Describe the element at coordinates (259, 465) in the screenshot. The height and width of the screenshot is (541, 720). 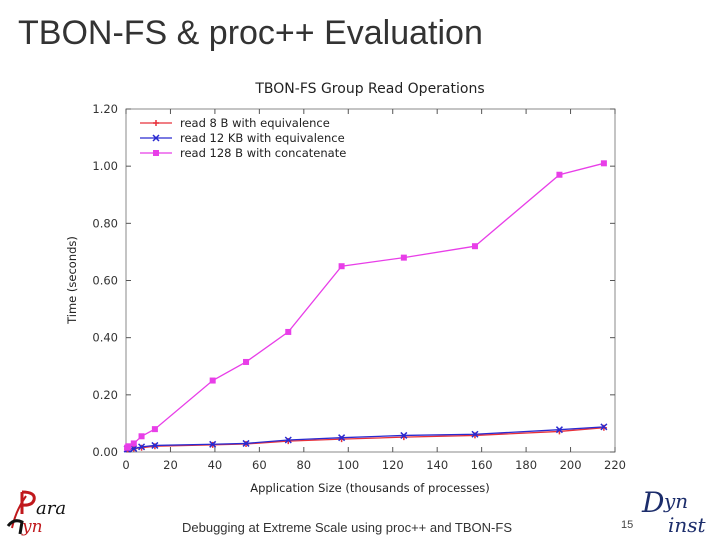
I see `x-tick-label: 60` at that location.